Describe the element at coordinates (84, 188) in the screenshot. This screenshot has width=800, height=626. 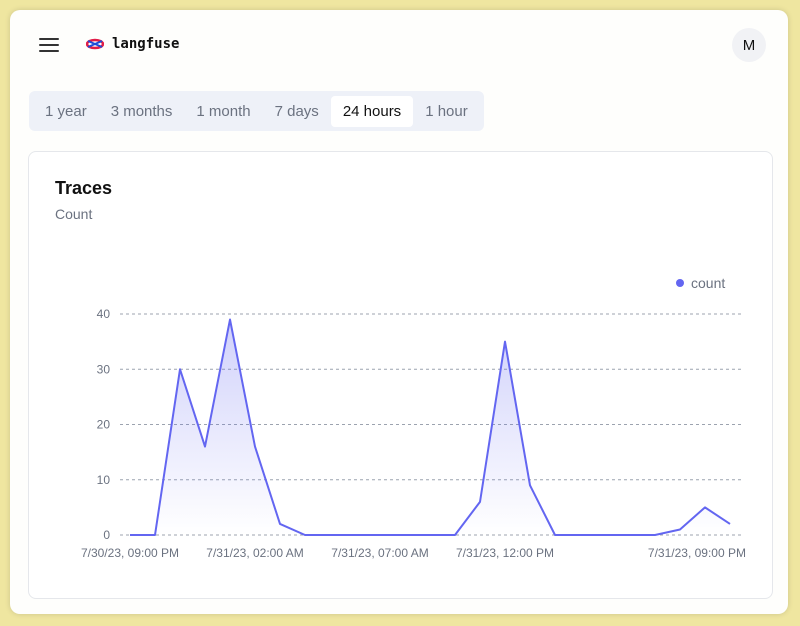
I see `card-title: Traces` at that location.